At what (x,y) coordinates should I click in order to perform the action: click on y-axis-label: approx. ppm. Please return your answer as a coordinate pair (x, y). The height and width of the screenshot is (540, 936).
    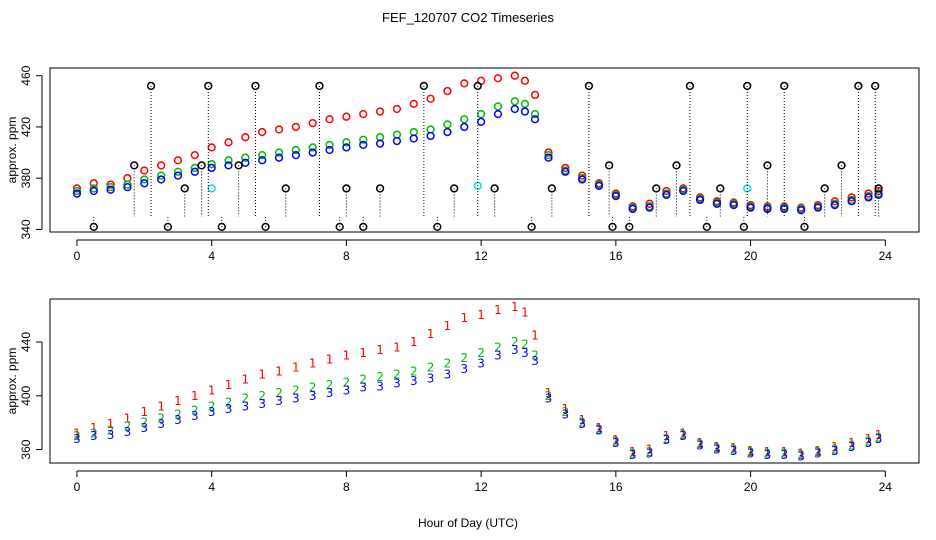
    Looking at the image, I should click on (12, 381).